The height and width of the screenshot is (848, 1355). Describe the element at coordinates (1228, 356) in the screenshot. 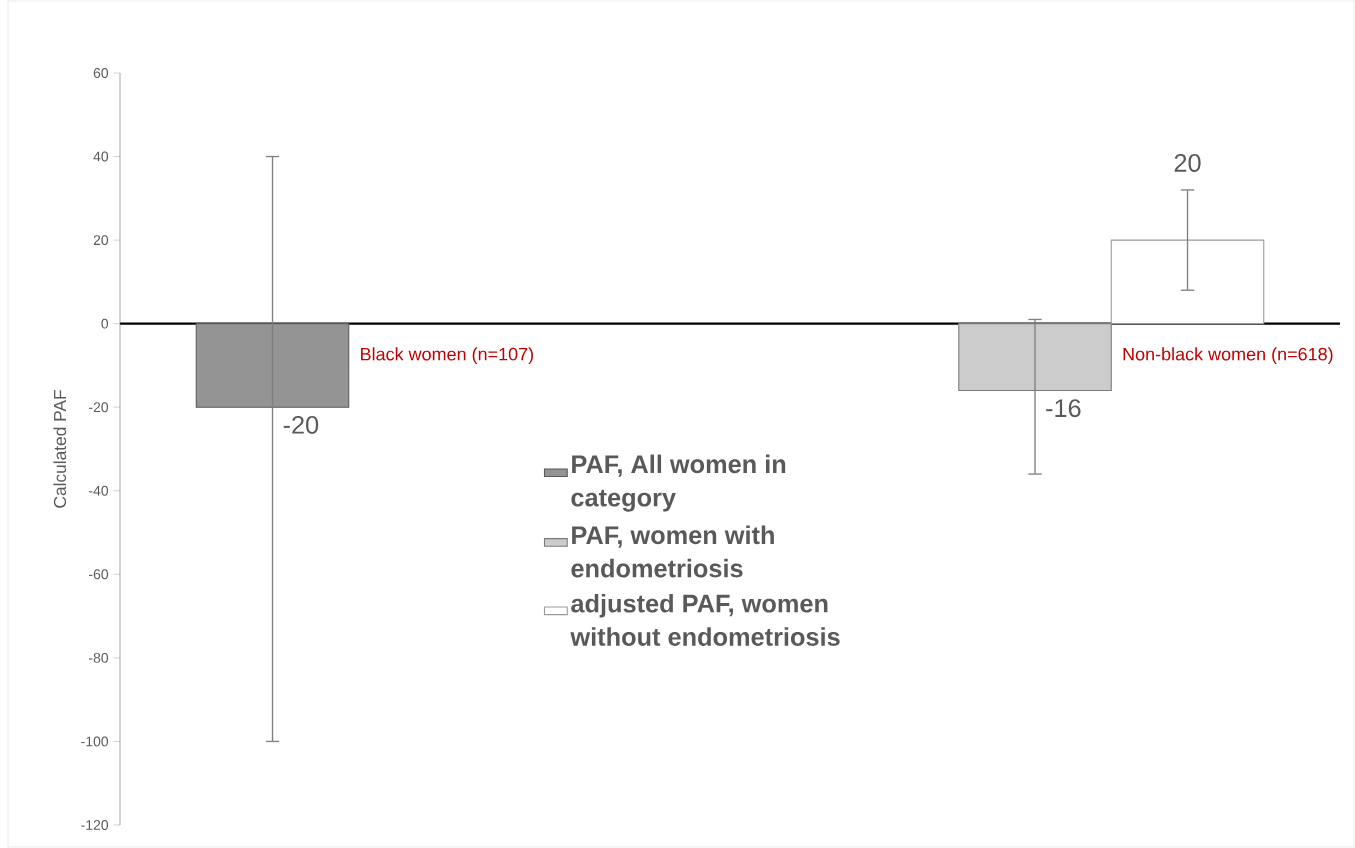

I see `x-tick-label: Non-black women (n=618)` at that location.